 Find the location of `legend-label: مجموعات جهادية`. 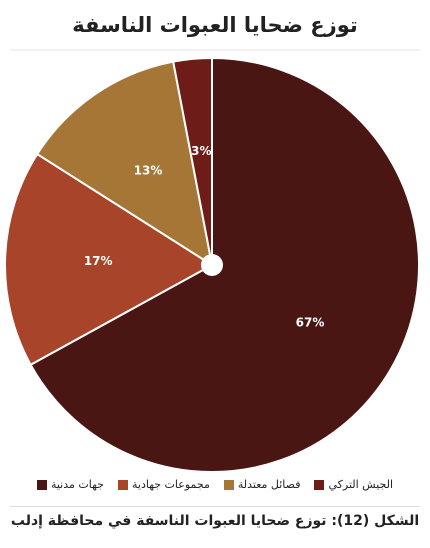

legend-label: مجموعات جهادية is located at coordinates (170, 484).